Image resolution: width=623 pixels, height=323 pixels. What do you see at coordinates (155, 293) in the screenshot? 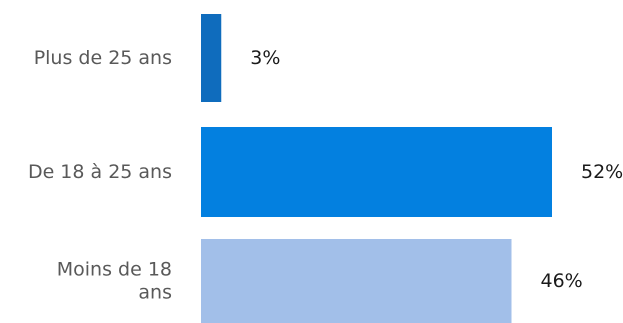
I see `category-label-3-line-2: ans` at bounding box center [155, 293].